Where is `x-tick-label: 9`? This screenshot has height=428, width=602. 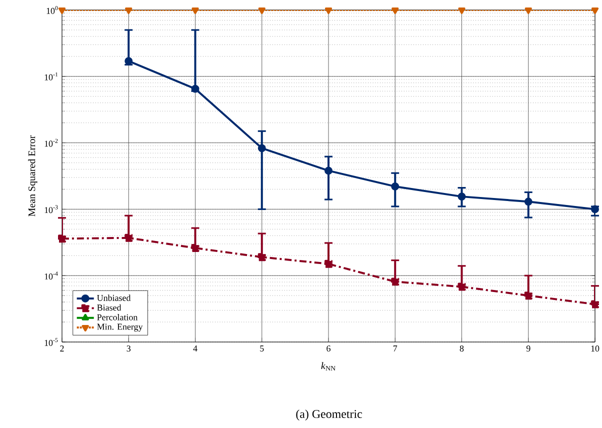
x-tick-label: 9 is located at coordinates (528, 349).